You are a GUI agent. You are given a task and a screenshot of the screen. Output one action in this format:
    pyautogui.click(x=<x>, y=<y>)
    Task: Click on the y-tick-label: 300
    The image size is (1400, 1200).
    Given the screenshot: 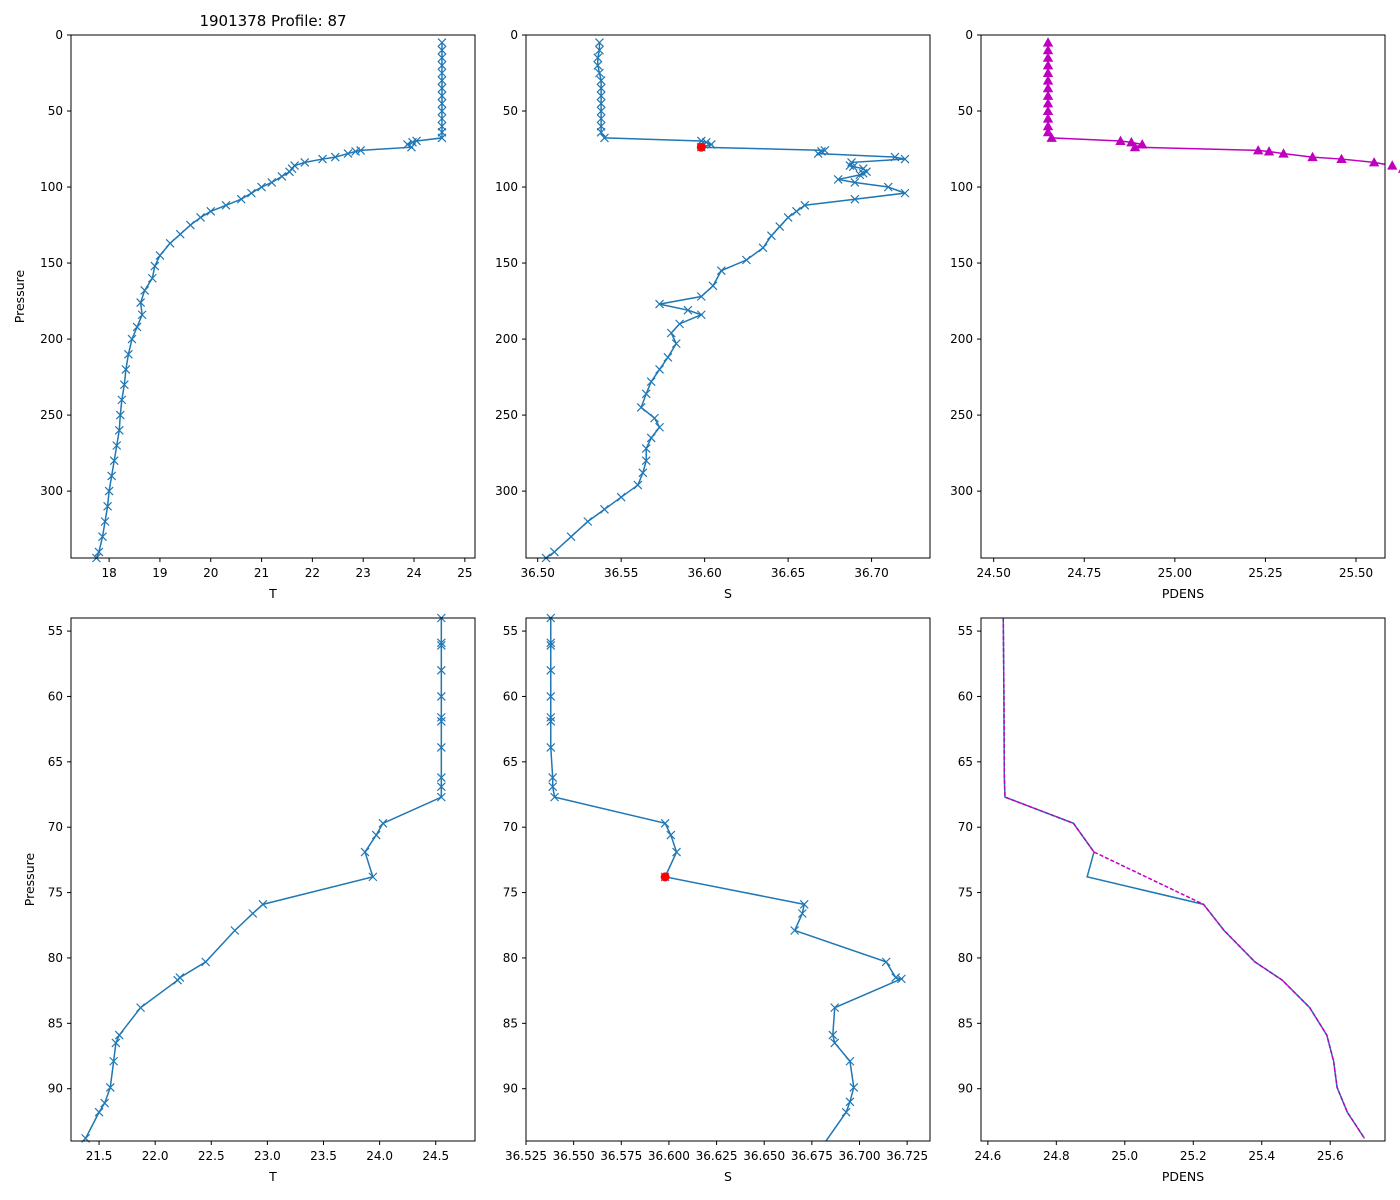 What is the action you would take?
    pyautogui.click(x=506, y=491)
    